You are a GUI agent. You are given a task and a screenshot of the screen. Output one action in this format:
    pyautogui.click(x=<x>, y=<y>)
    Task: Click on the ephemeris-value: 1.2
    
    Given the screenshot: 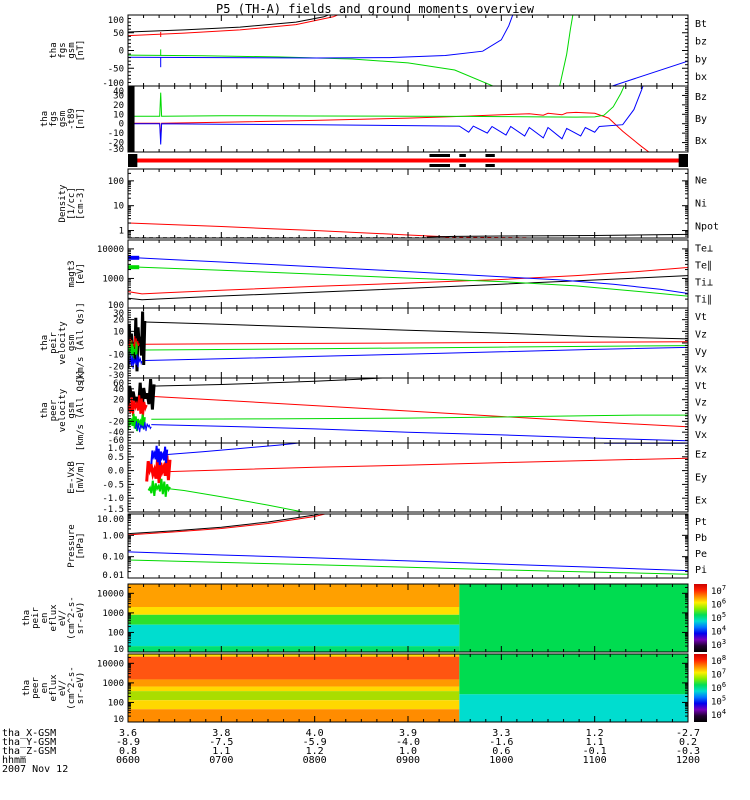 What is the action you would take?
    pyautogui.click(x=314, y=751)
    